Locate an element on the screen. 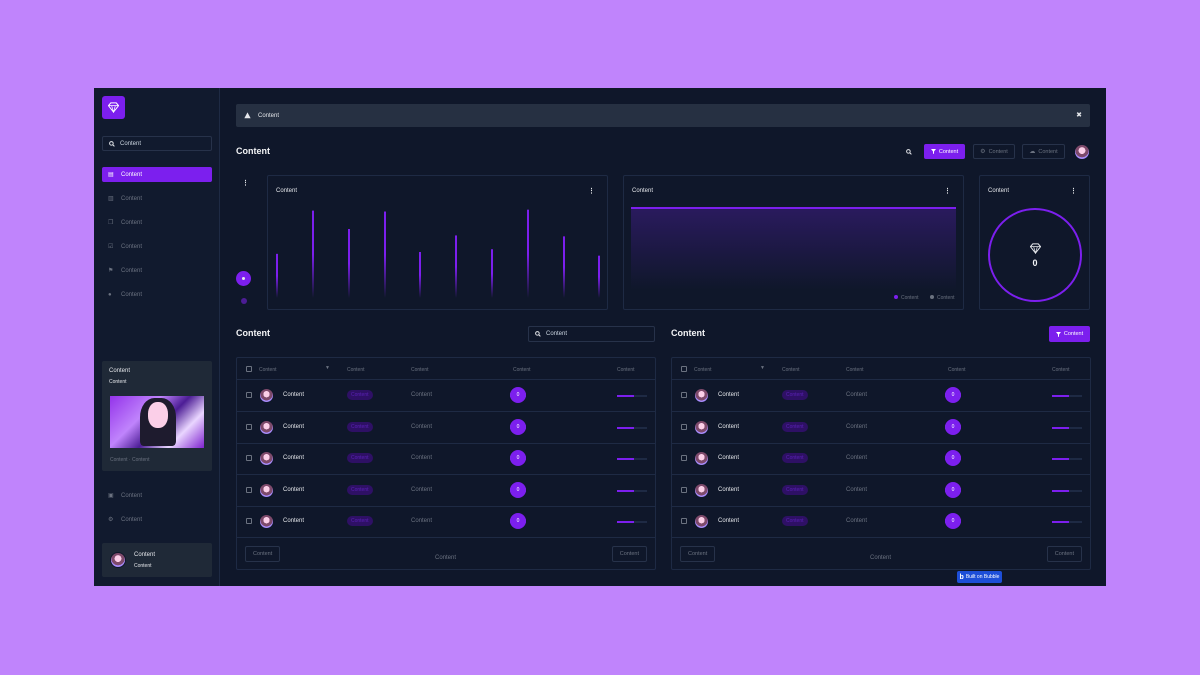 This screenshot has height=675, width=1200. table-search-input: Content is located at coordinates (591, 334).